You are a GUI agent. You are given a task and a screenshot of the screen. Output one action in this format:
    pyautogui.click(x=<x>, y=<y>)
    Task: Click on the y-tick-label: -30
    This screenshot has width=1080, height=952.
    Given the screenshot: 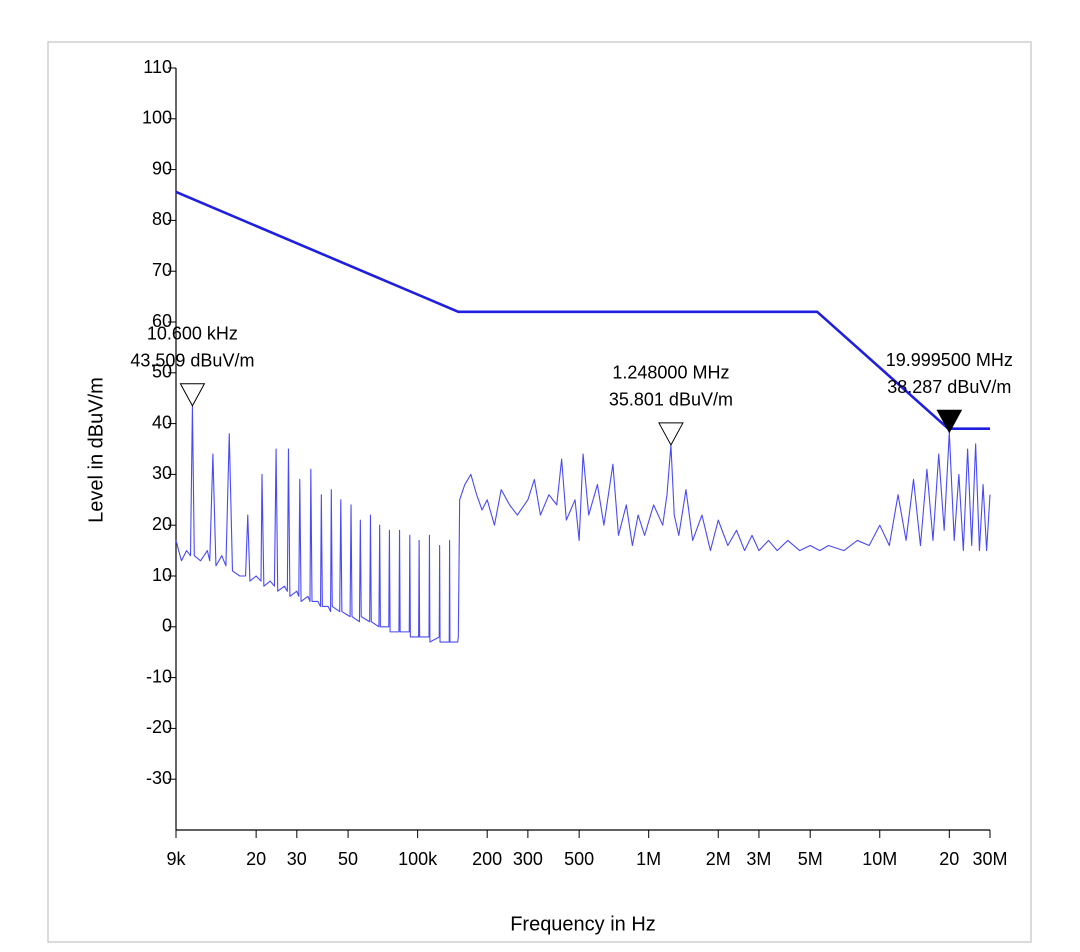 What is the action you would take?
    pyautogui.click(x=159, y=778)
    